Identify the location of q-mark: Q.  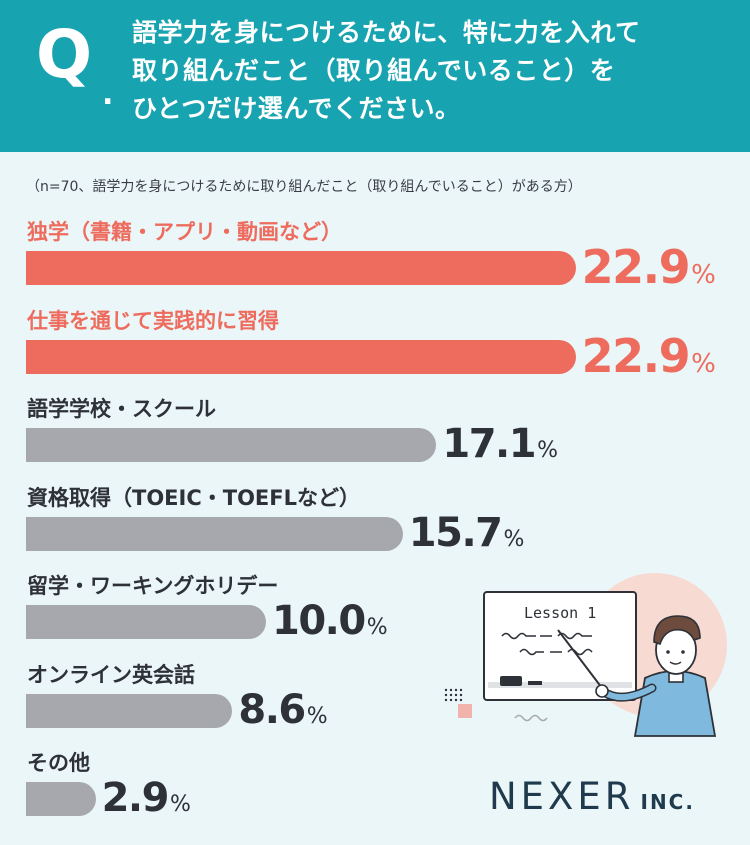
(64, 54).